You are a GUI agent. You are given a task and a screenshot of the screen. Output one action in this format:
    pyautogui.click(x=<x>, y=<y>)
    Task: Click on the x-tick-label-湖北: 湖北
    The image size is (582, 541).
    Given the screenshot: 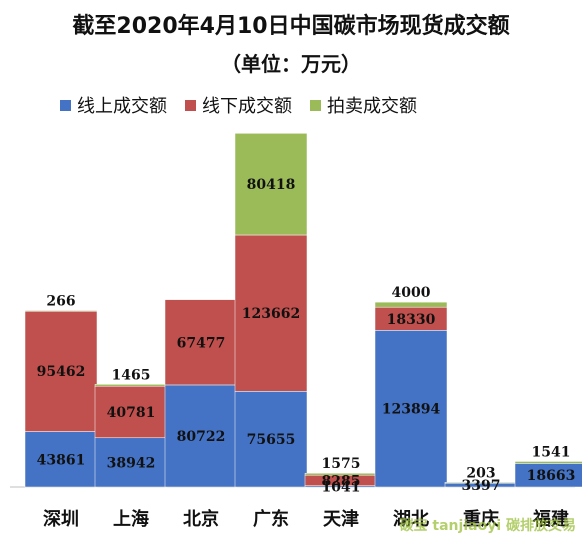 What is the action you would take?
    pyautogui.click(x=411, y=519)
    